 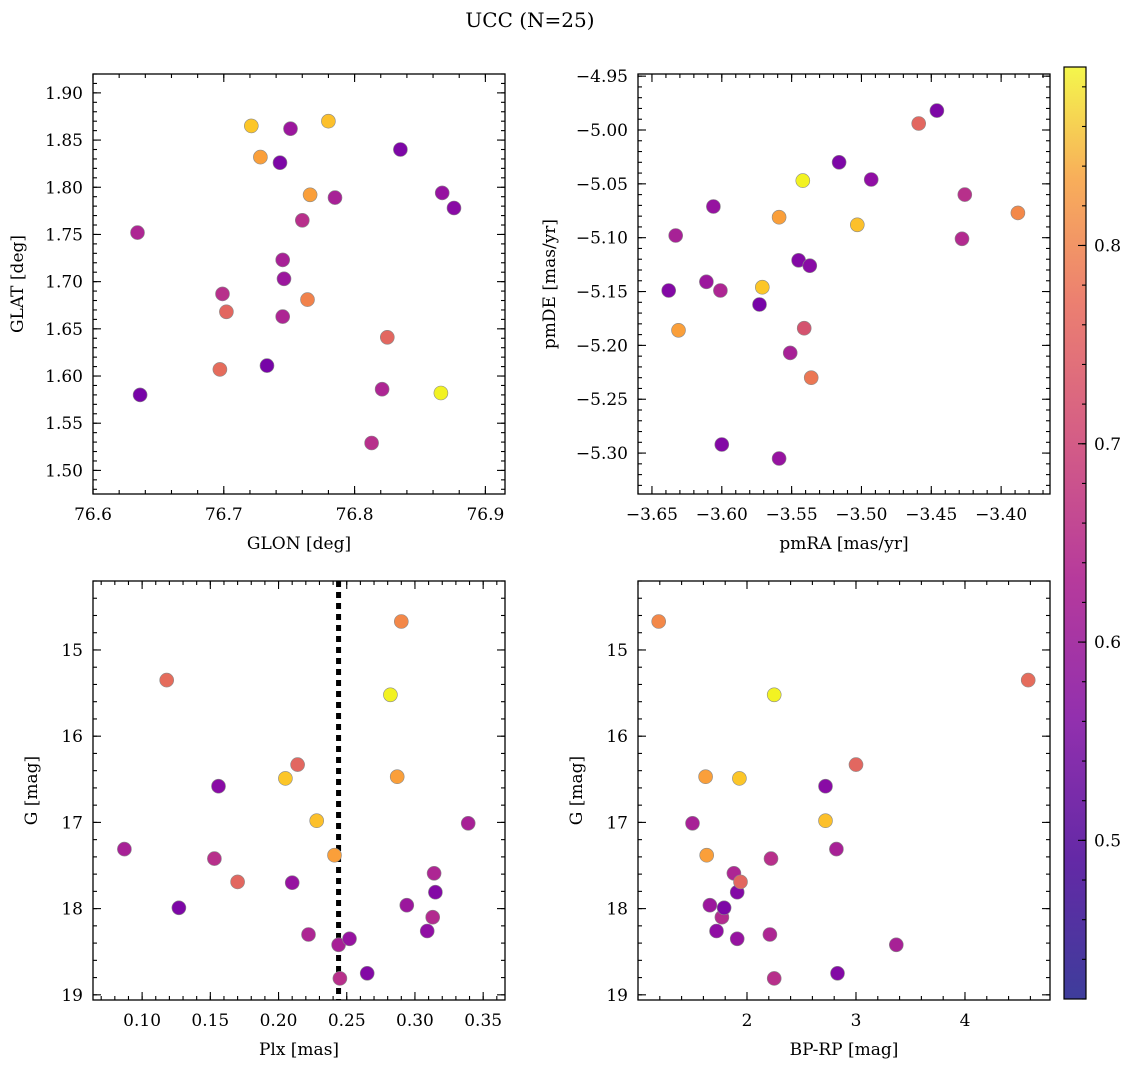 I want to click on colorbar-gradient, so click(x=1075, y=533).